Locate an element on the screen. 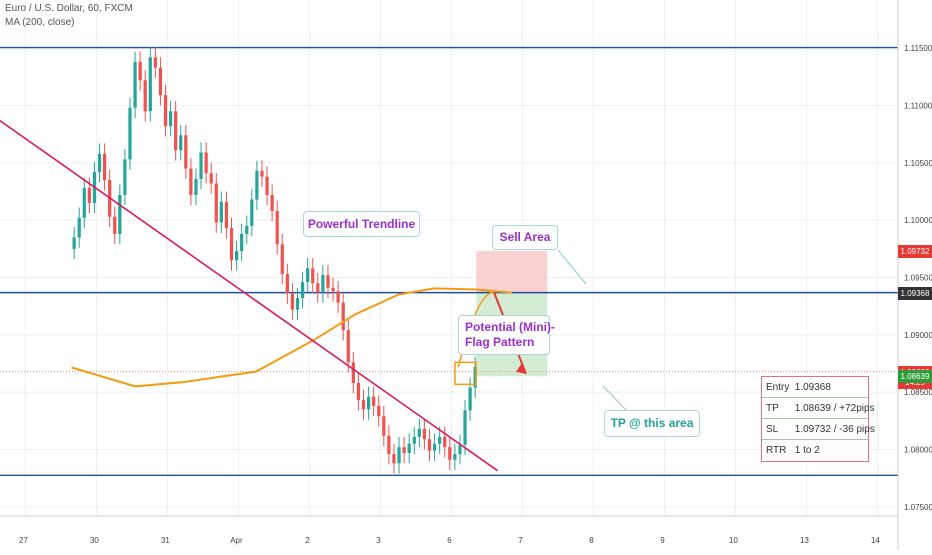  y-tick-label: 1.11500 is located at coordinates (918, 48).